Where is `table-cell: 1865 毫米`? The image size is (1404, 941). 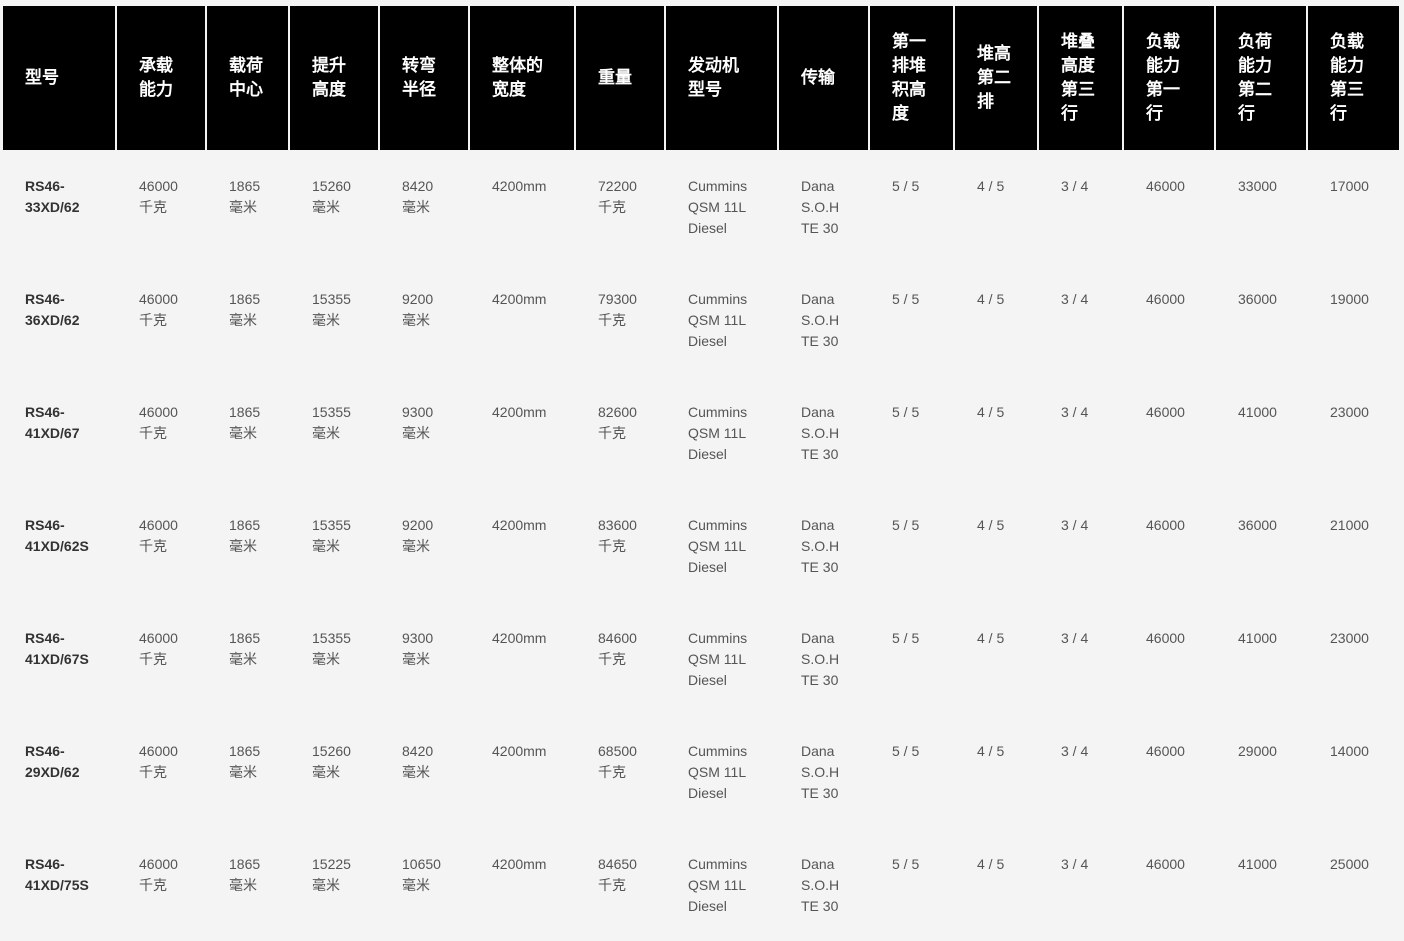 table-cell: 1865 毫米 is located at coordinates (248, 658).